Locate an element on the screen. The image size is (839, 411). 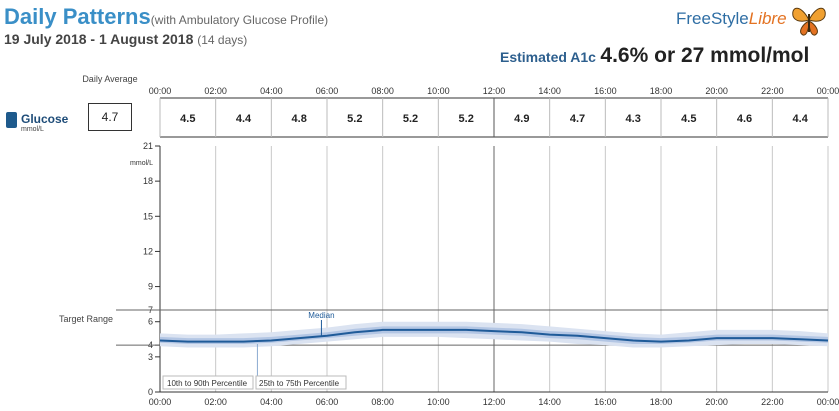
x-tick-label-bottom: 20:00 is located at coordinates (716, 402).